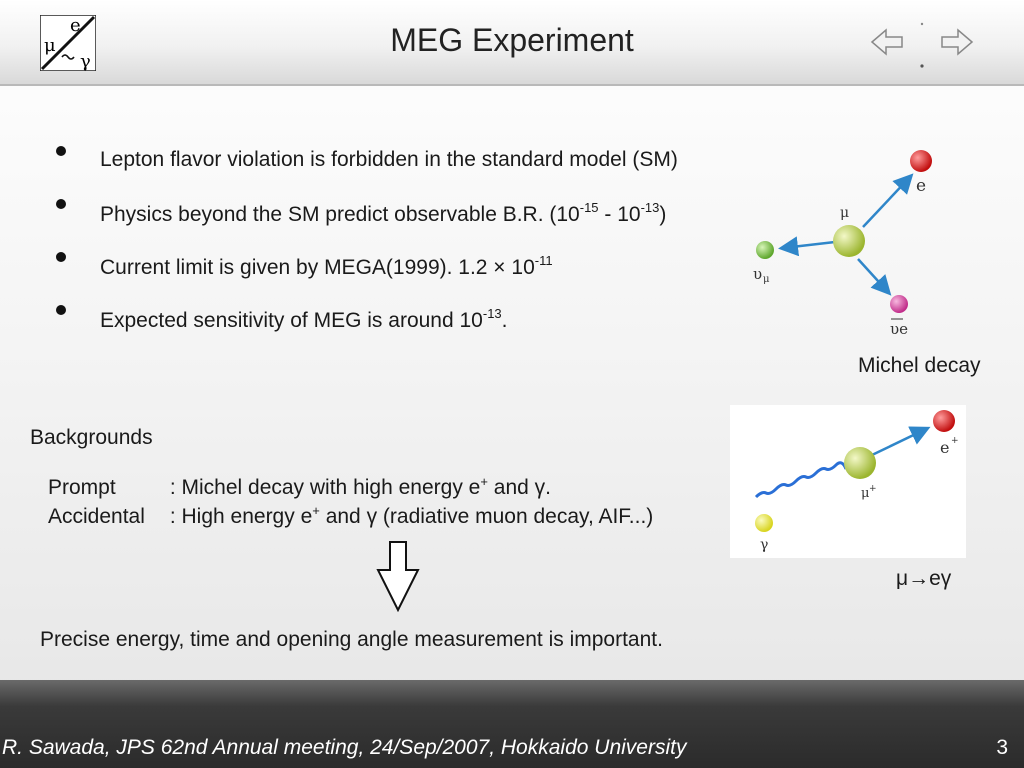  Describe the element at coordinates (957, 42) in the screenshot. I see `next-slide-icon` at that location.